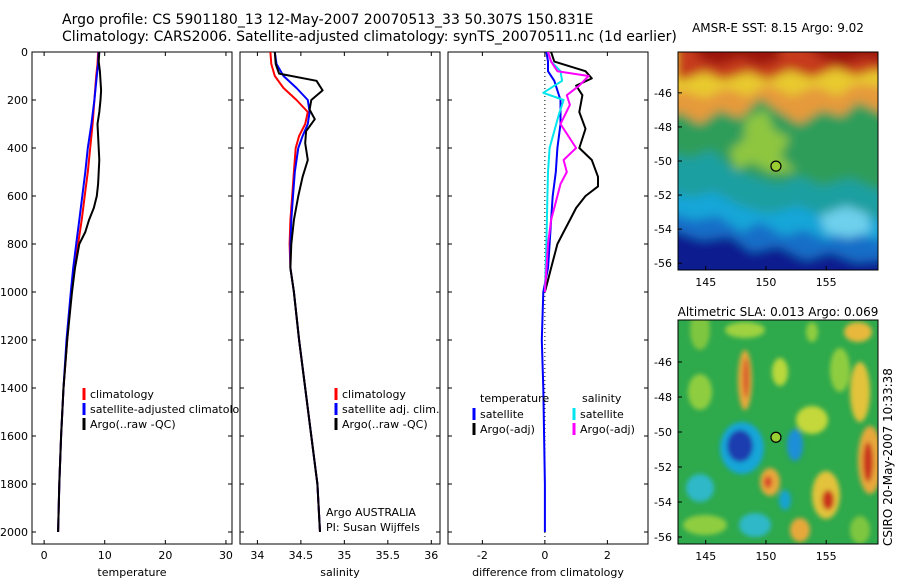 This screenshot has width=900, height=580. What do you see at coordinates (388, 555) in the screenshot?
I see `x-tick-label: 35.5` at bounding box center [388, 555].